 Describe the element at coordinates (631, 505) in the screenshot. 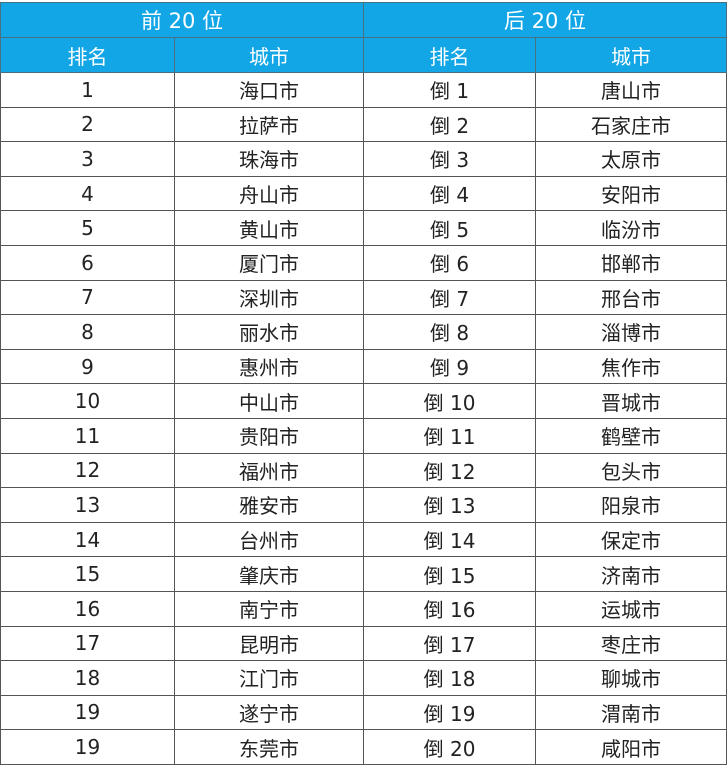

I see `bottom-city-cell: 阳泉市` at that location.